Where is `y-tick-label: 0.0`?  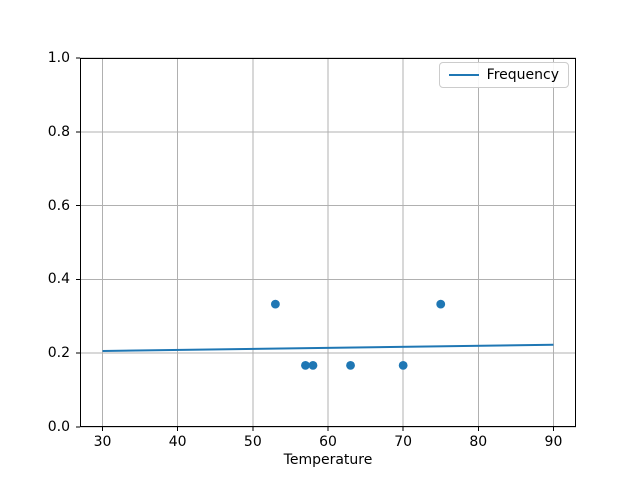
y-tick-label: 0.0 is located at coordinates (58, 427).